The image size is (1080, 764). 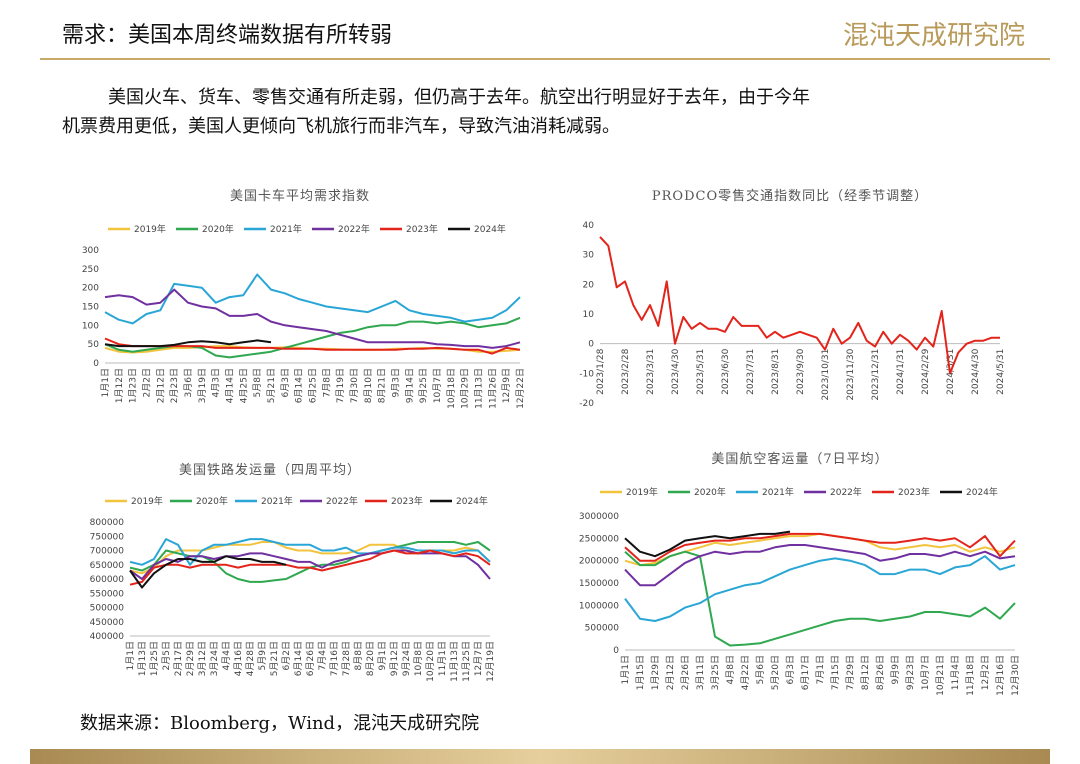 What do you see at coordinates (107, 552) in the screenshot?
I see `y-tick-label: 700000` at bounding box center [107, 552].